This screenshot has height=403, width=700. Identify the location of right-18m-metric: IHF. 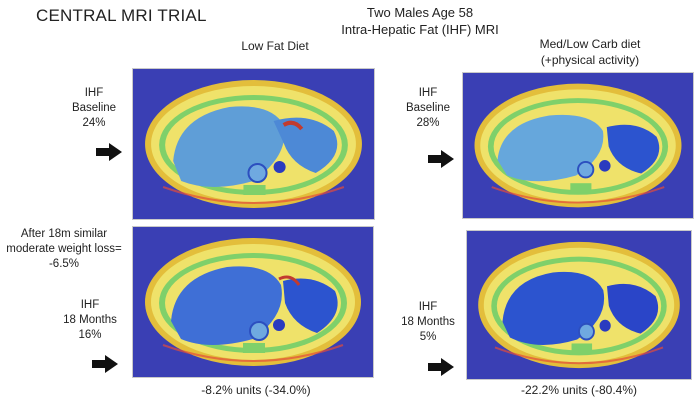
(428, 307).